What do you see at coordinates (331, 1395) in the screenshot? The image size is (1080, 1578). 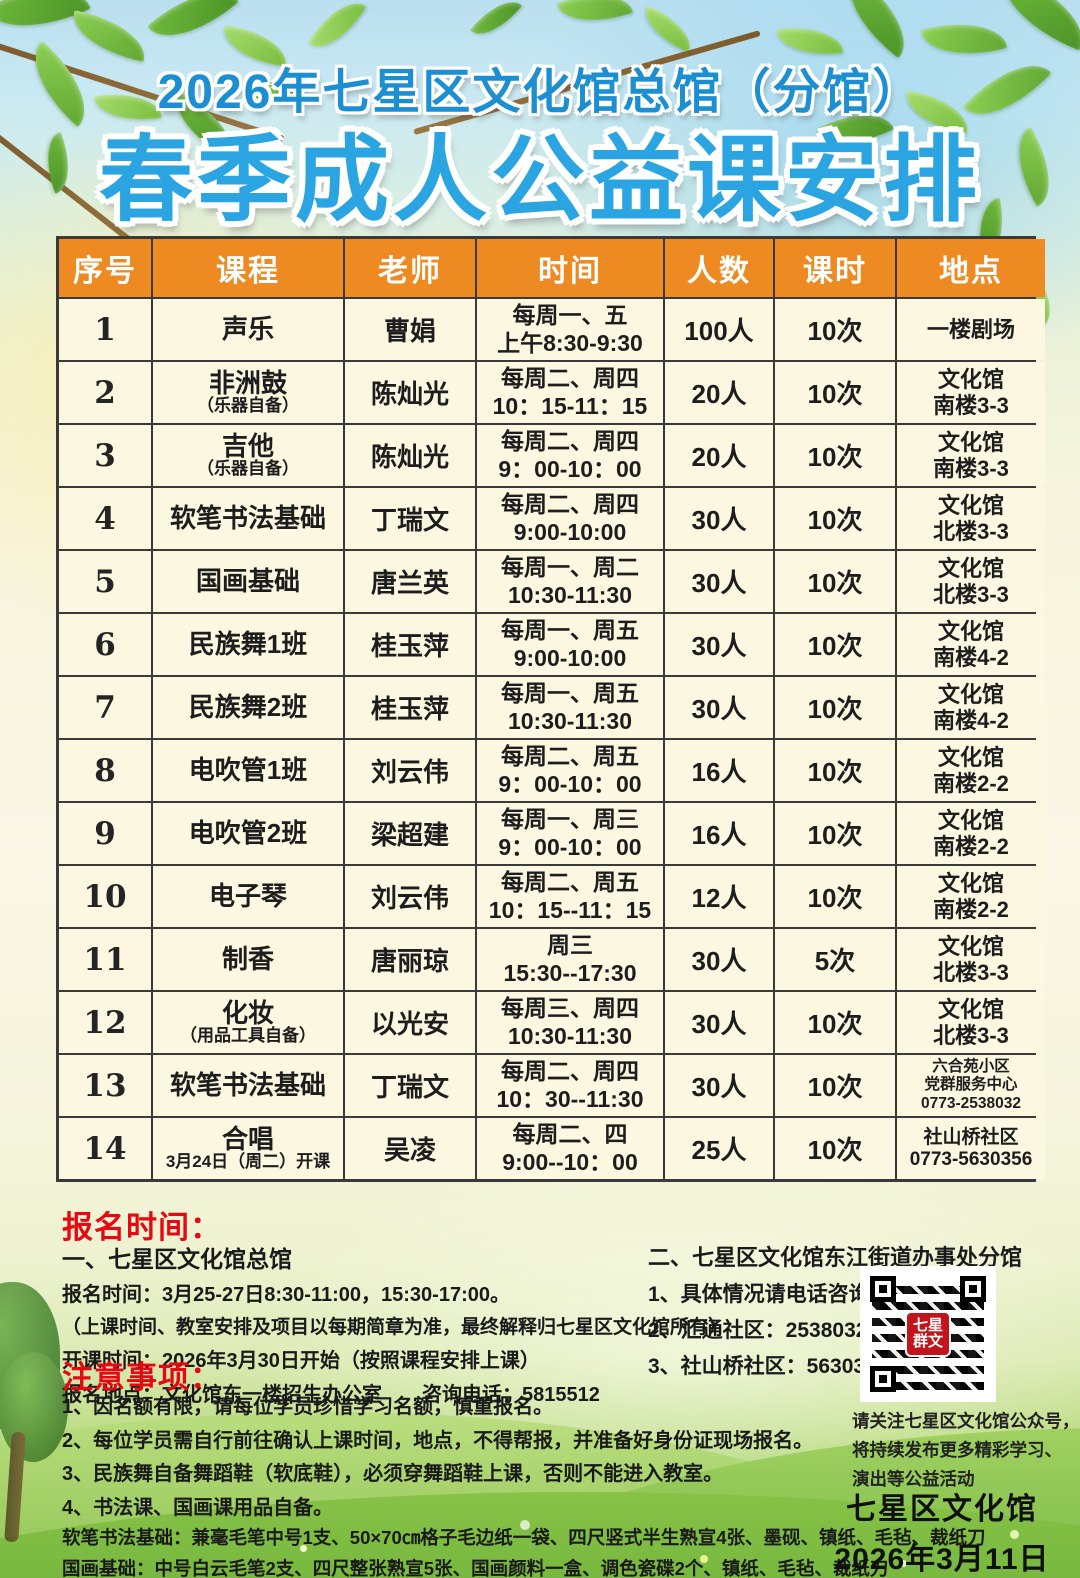 I see `signup-line: 报名地点：文化馆东一楼招生办公室 咨询电话：5815512` at bounding box center [331, 1395].